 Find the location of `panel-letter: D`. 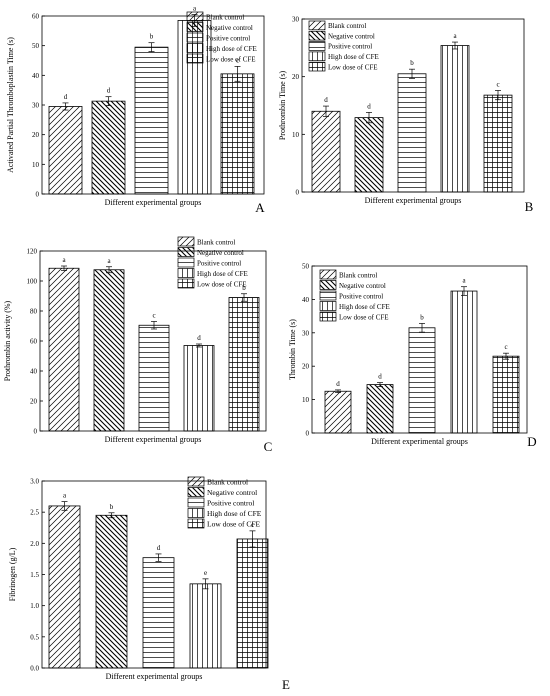

panel-letter: D is located at coordinates (531, 441).